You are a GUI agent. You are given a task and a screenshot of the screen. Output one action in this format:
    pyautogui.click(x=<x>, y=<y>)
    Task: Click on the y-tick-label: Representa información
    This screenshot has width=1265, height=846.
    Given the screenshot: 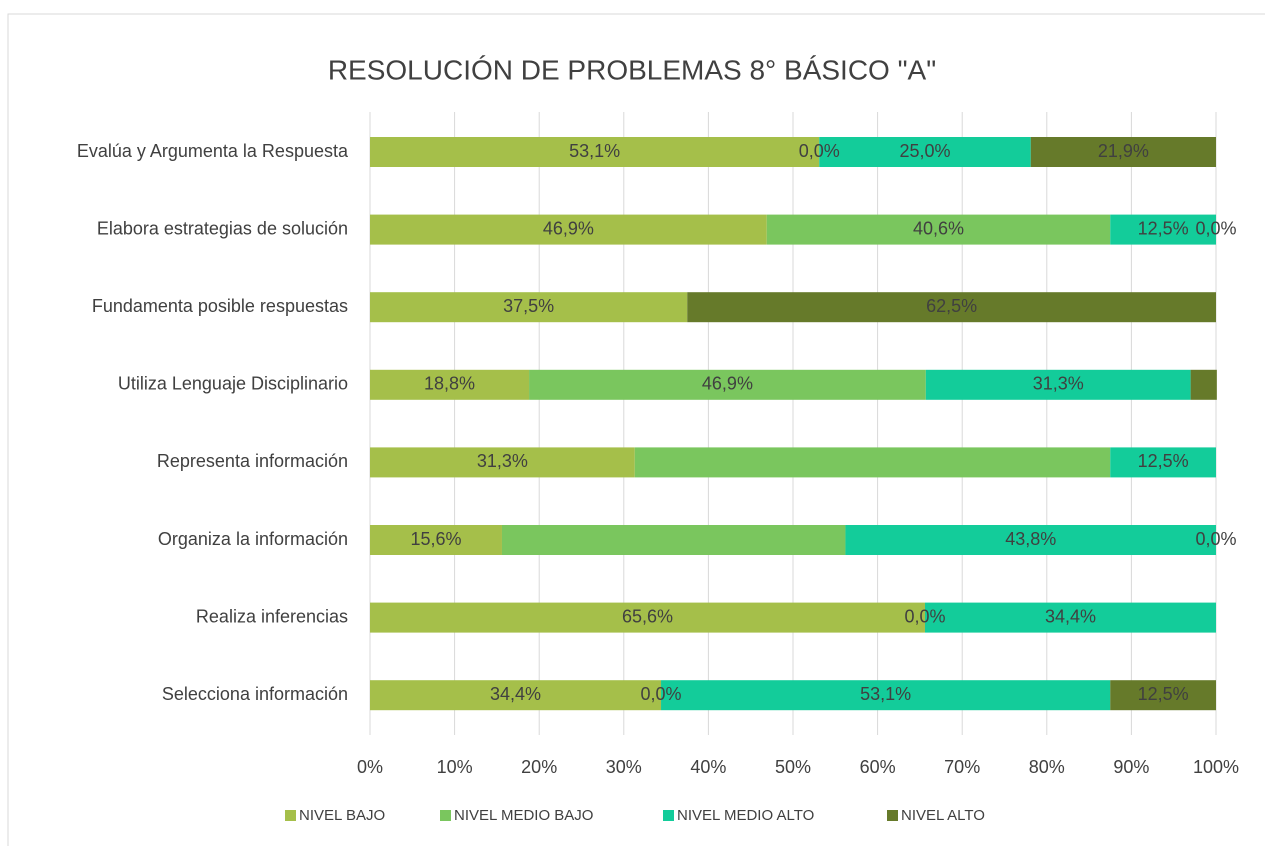 What is the action you would take?
    pyautogui.click(x=252, y=461)
    